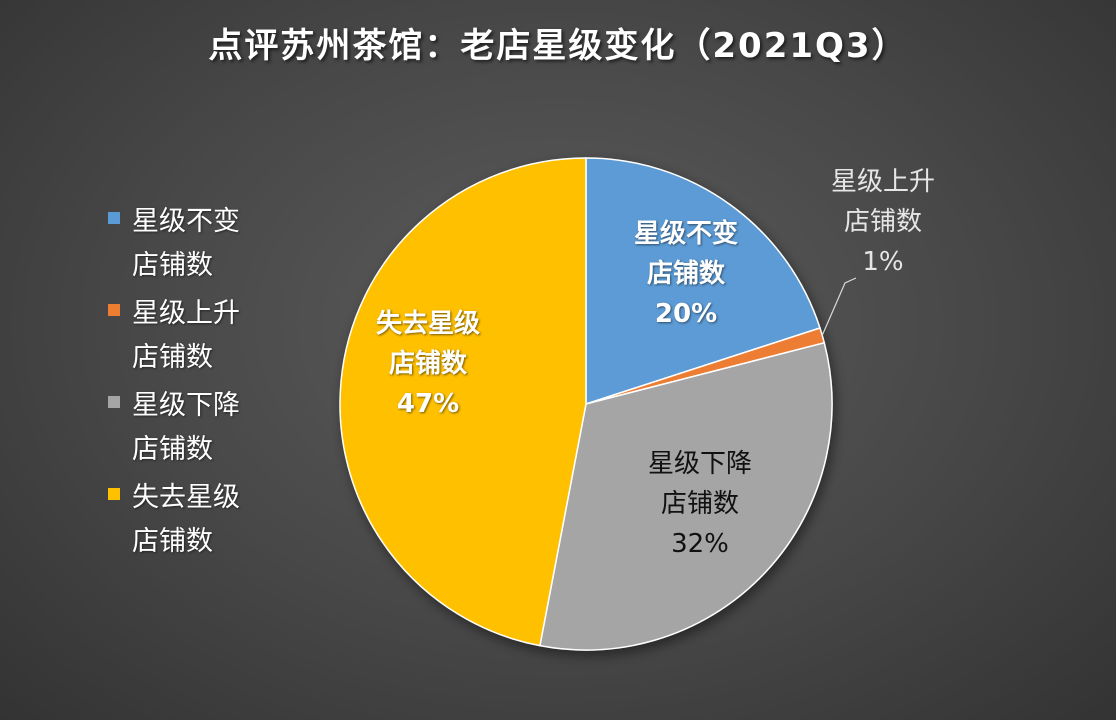  What do you see at coordinates (428, 404) in the screenshot?
I see `slice-percent: 47%` at bounding box center [428, 404].